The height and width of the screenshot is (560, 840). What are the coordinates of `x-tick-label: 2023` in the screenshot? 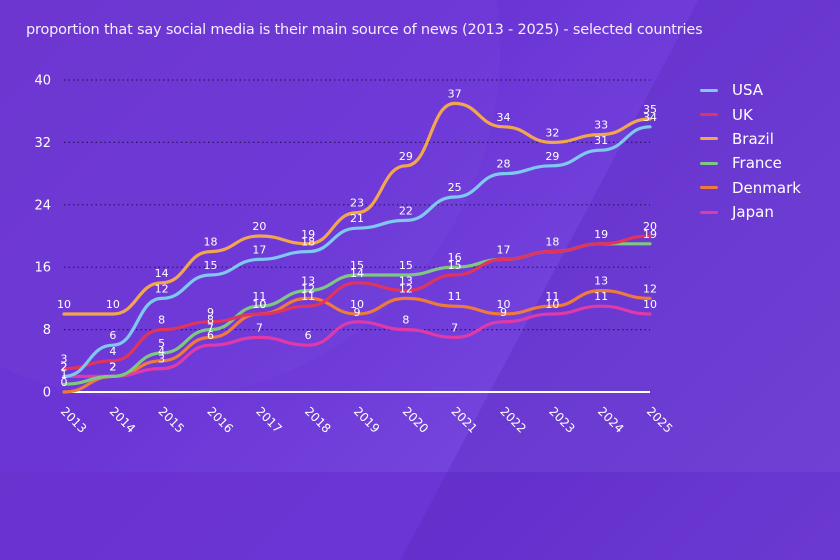 It's located at (561, 419).